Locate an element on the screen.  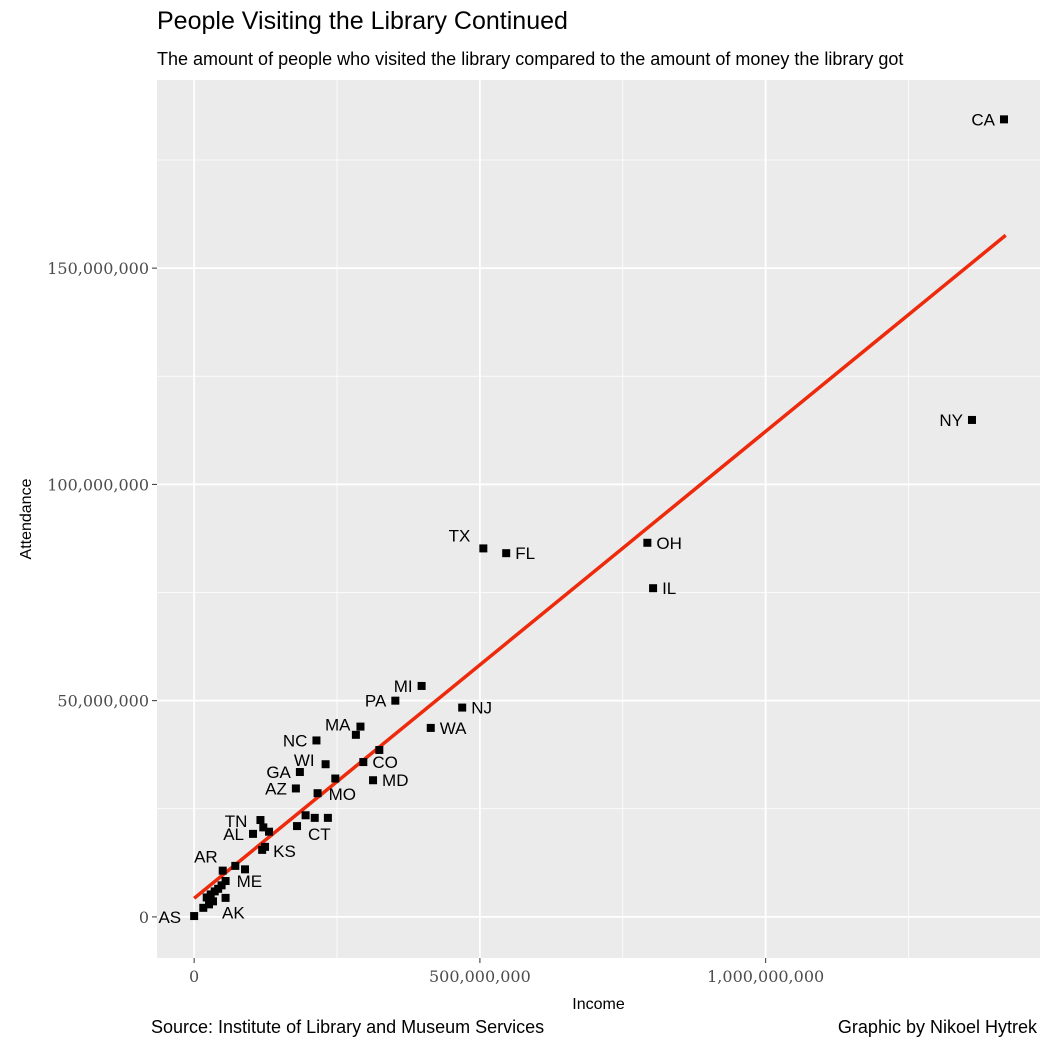
point-label-ny: NY is located at coordinates (951, 420).